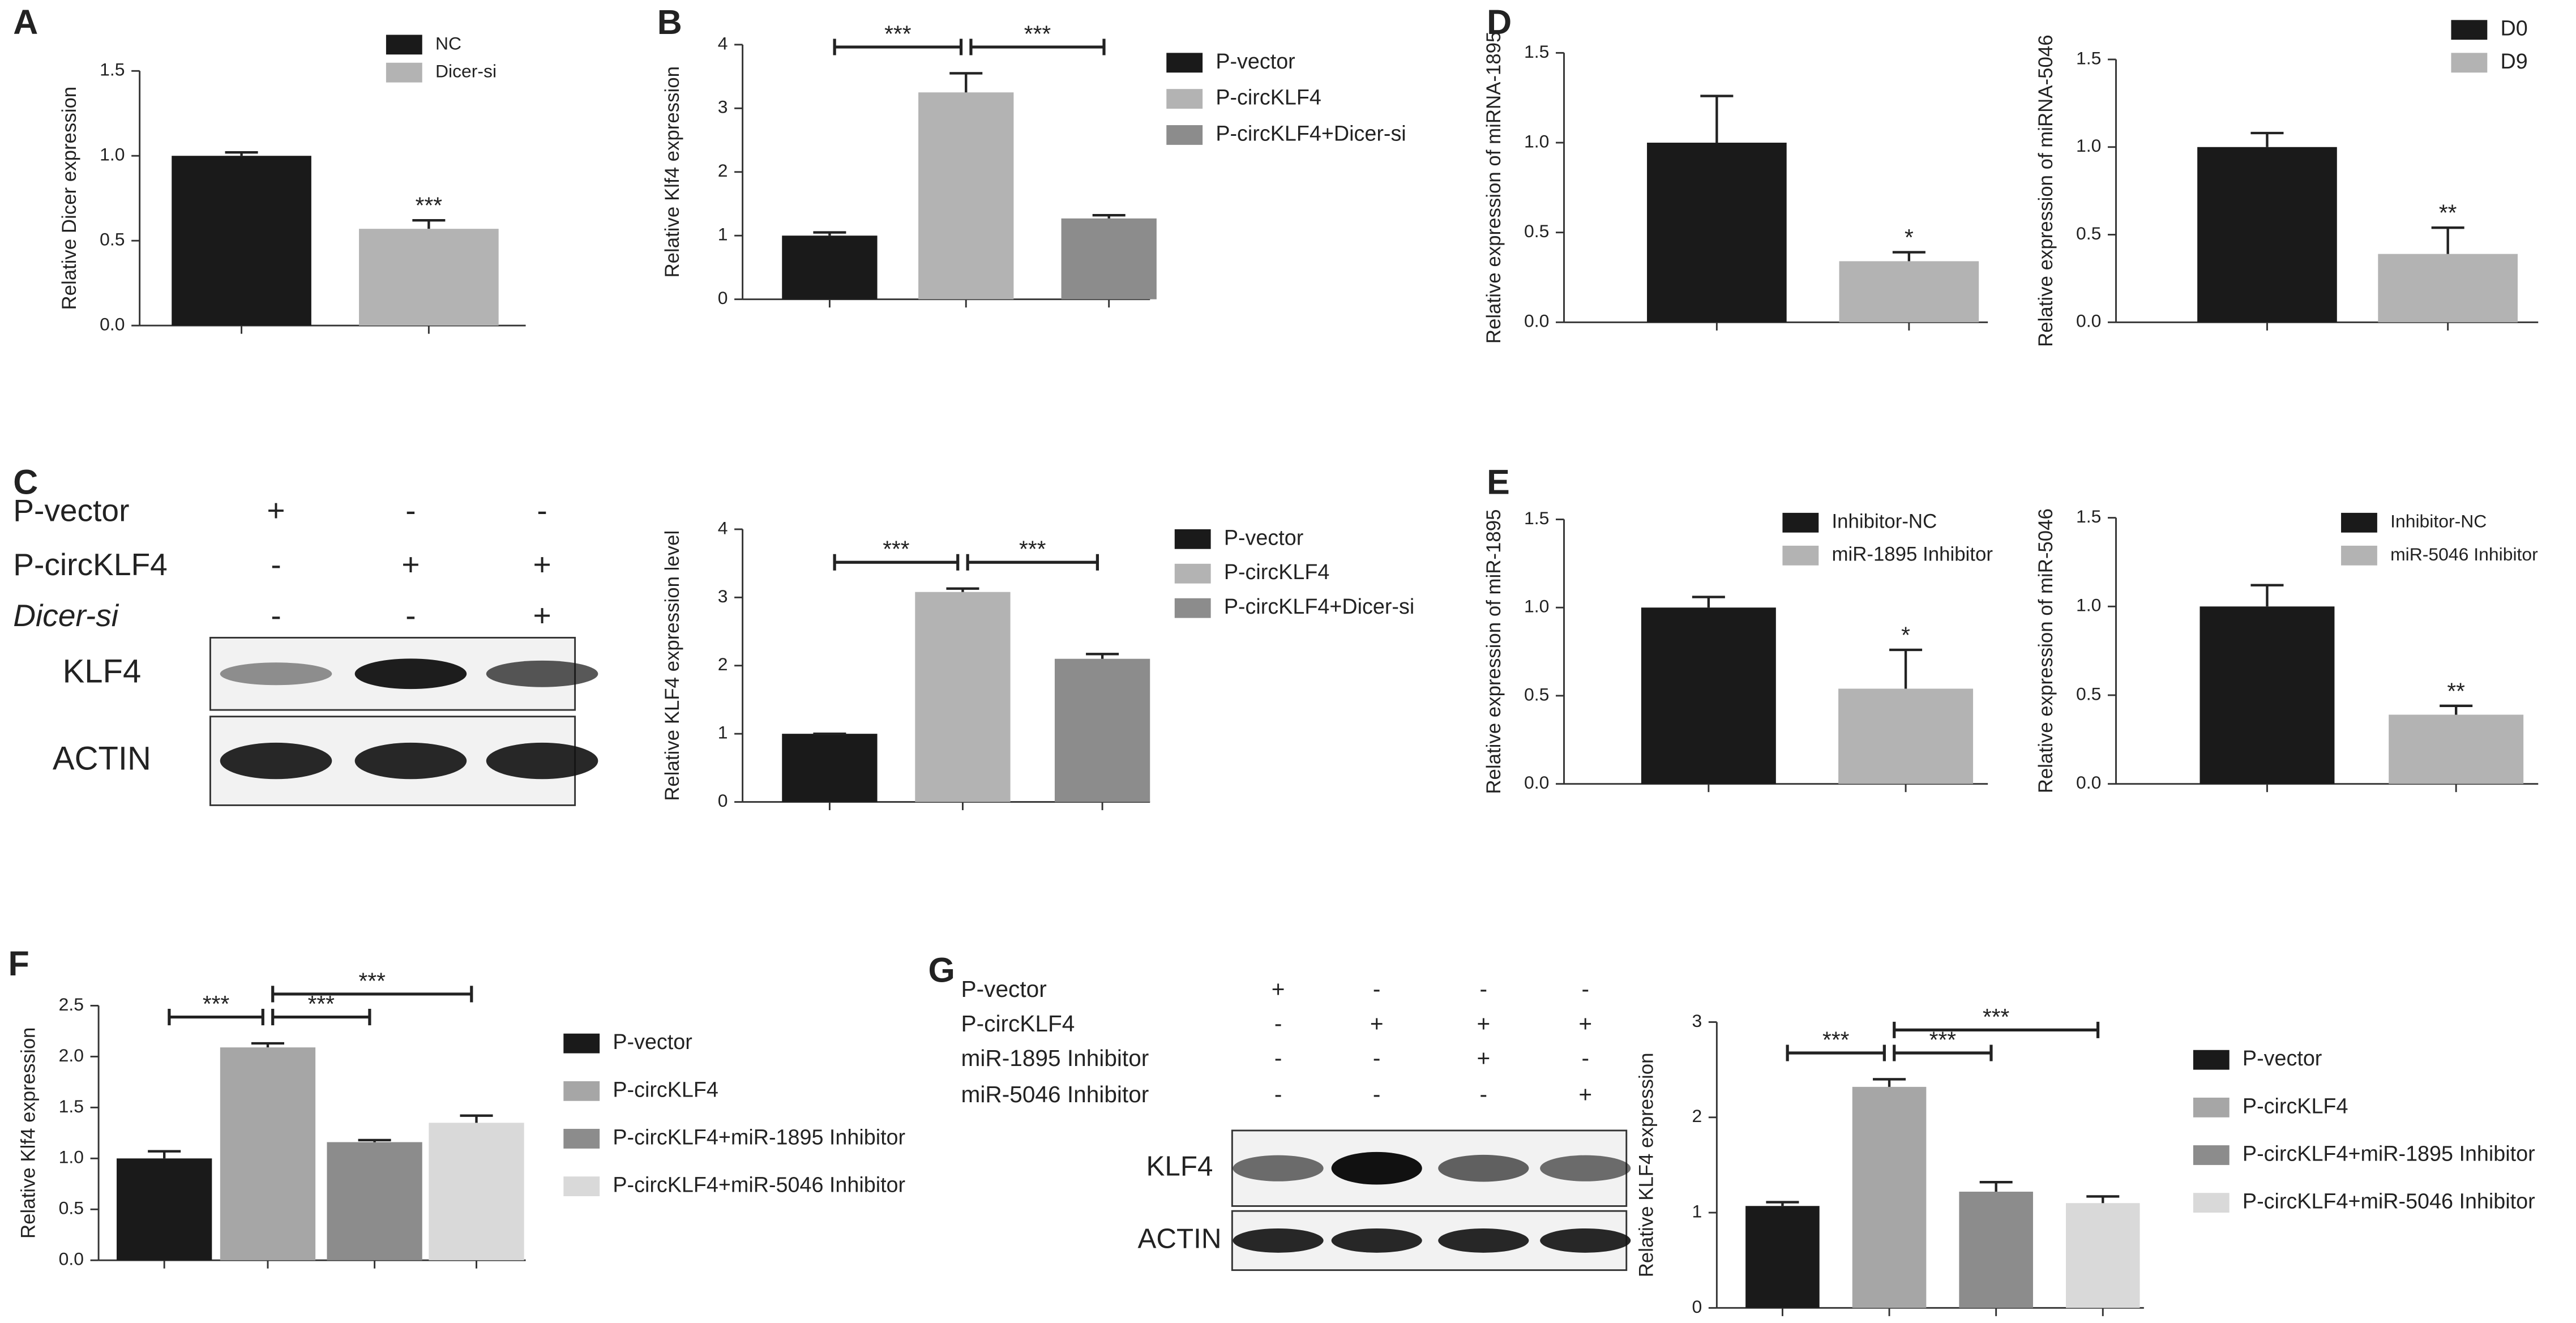 The height and width of the screenshot is (1323, 2576). What do you see at coordinates (1912, 554) in the screenshot?
I see `legend-label: miR-1895 Inhibitor` at bounding box center [1912, 554].